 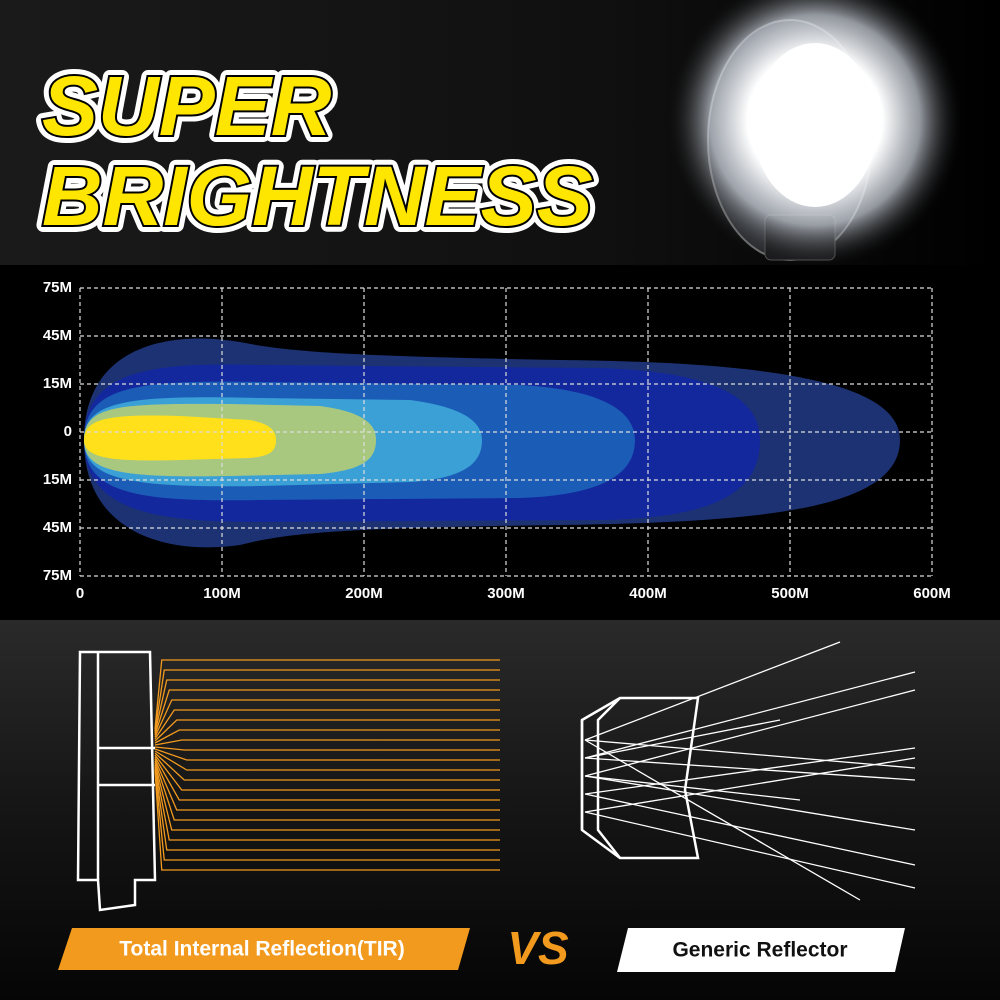 I want to click on title-line: SUPER, so click(x=187, y=106).